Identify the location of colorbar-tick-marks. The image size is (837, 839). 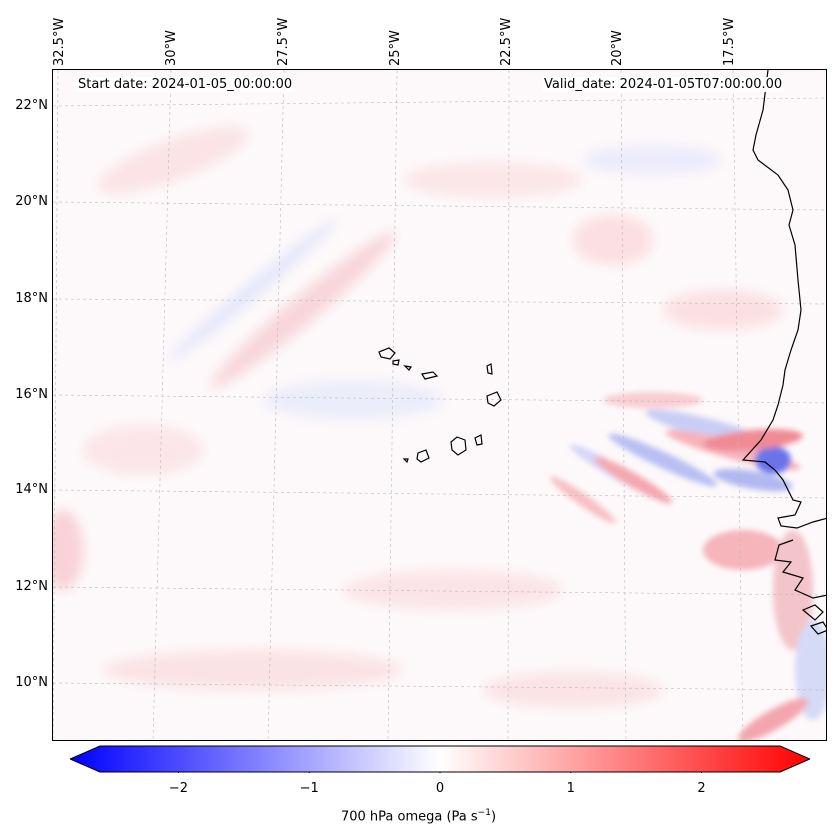
(440, 772).